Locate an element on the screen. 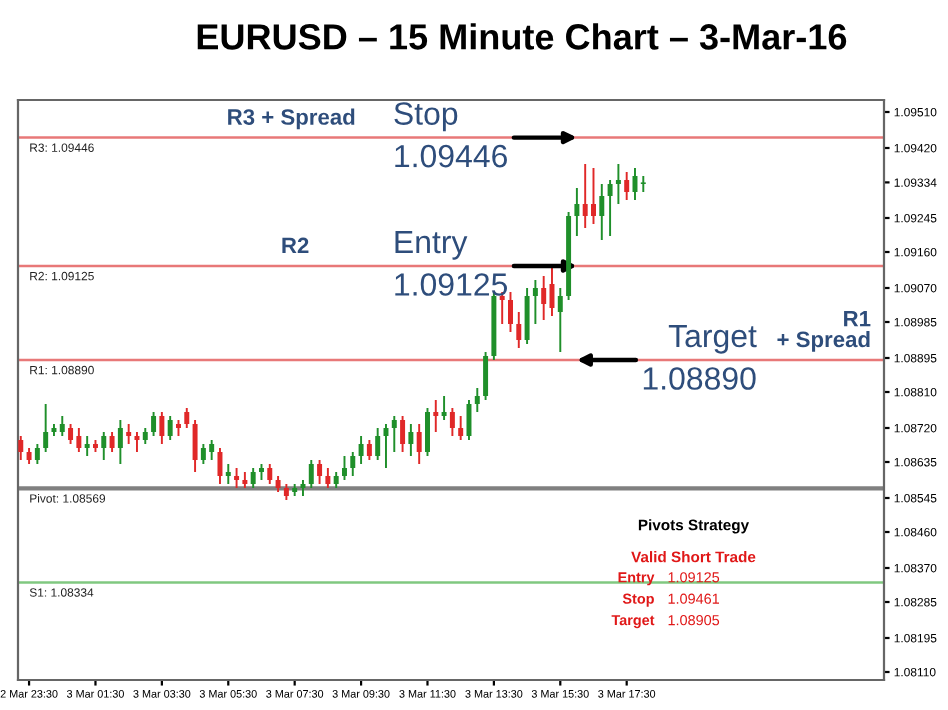 This screenshot has width=948, height=710. annotation: Target 1.08890 is located at coordinates (700, 357).